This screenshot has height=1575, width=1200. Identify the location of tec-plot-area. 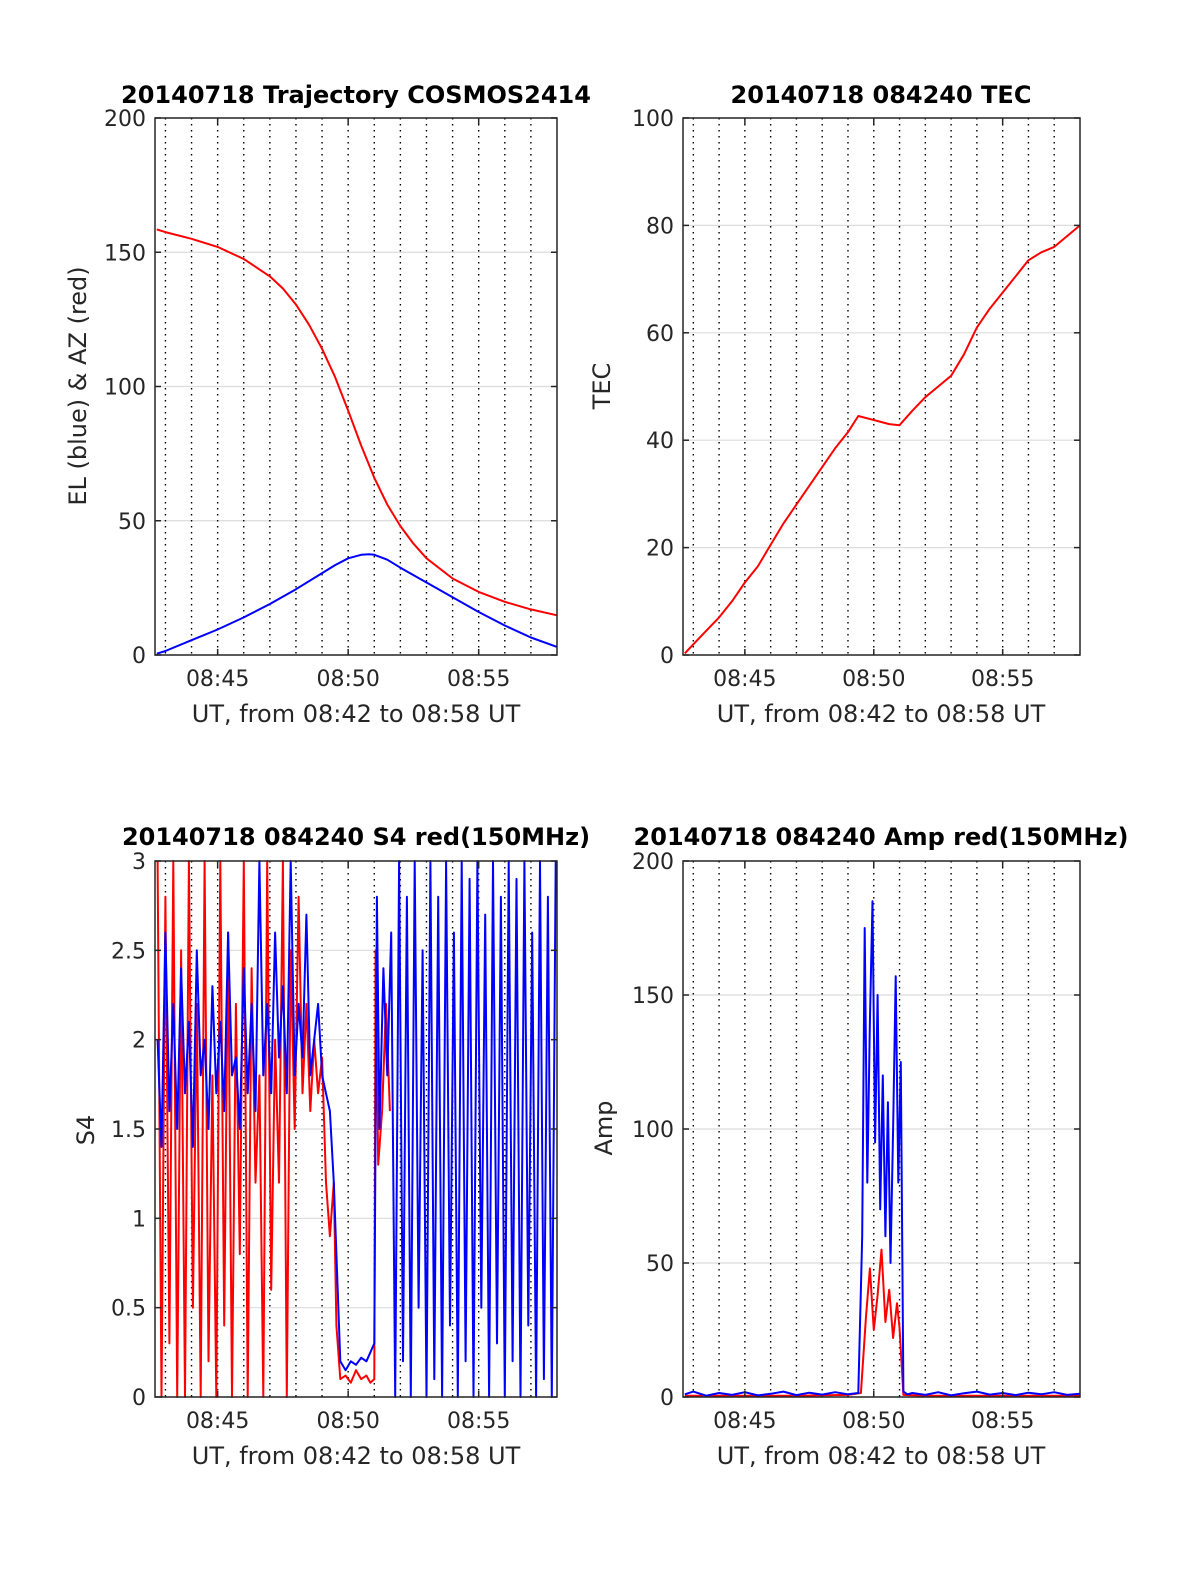
(881, 386).